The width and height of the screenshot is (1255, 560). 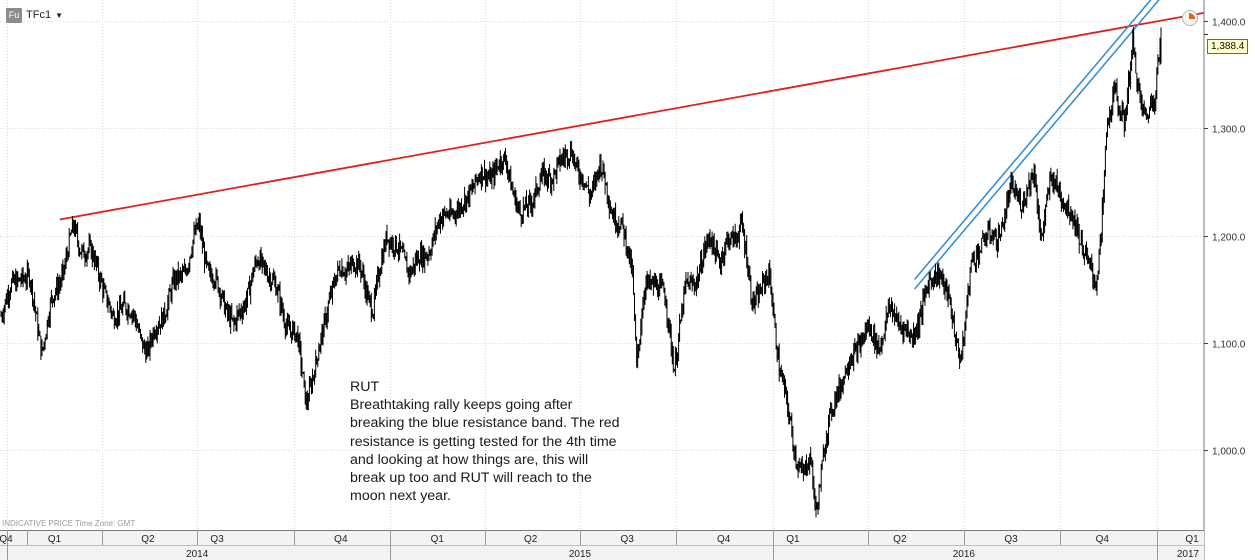 What do you see at coordinates (1229, 452) in the screenshot?
I see `y-tick-label: 1,000.0` at bounding box center [1229, 452].